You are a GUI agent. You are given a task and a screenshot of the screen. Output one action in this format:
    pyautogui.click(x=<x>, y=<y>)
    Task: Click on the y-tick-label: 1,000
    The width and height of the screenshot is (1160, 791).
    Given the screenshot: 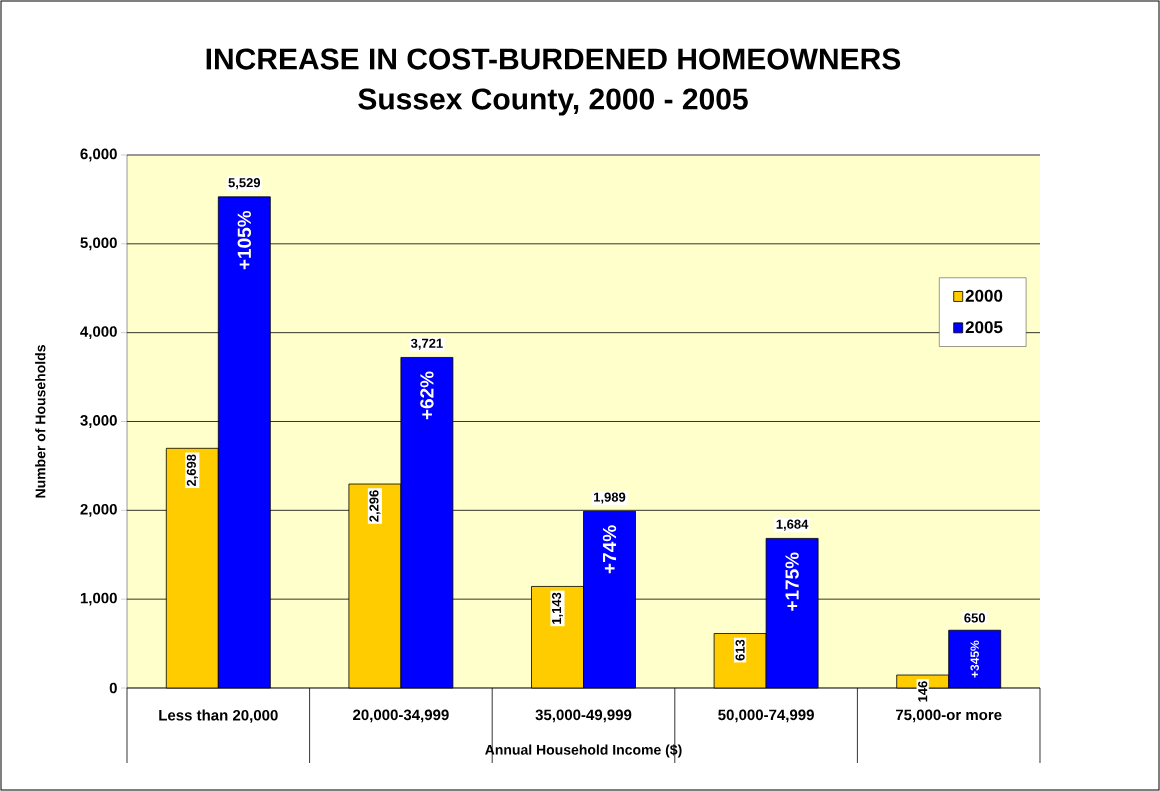 What is the action you would take?
    pyautogui.click(x=98, y=599)
    